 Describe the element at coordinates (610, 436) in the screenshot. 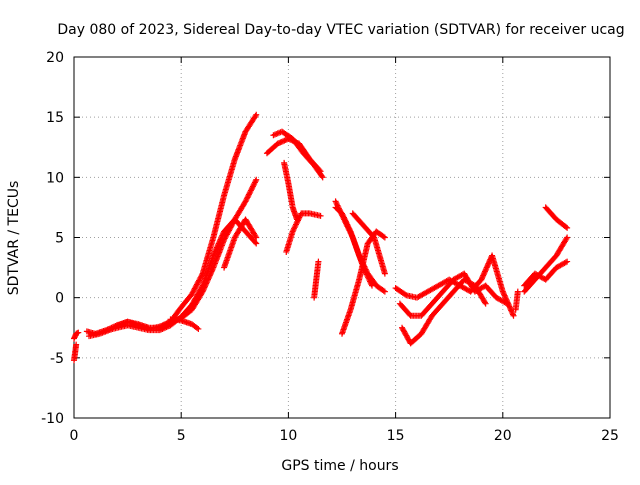

I see `x-tick-label: 25` at that location.